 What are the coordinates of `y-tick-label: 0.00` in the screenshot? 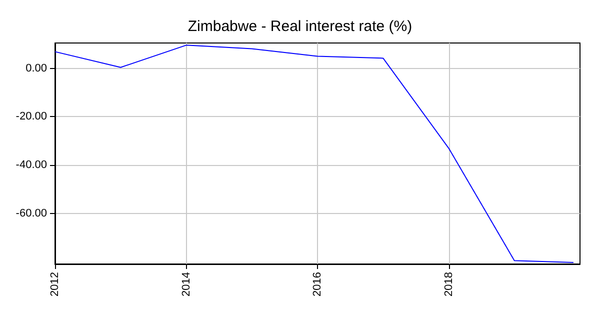 It's located at (36, 68).